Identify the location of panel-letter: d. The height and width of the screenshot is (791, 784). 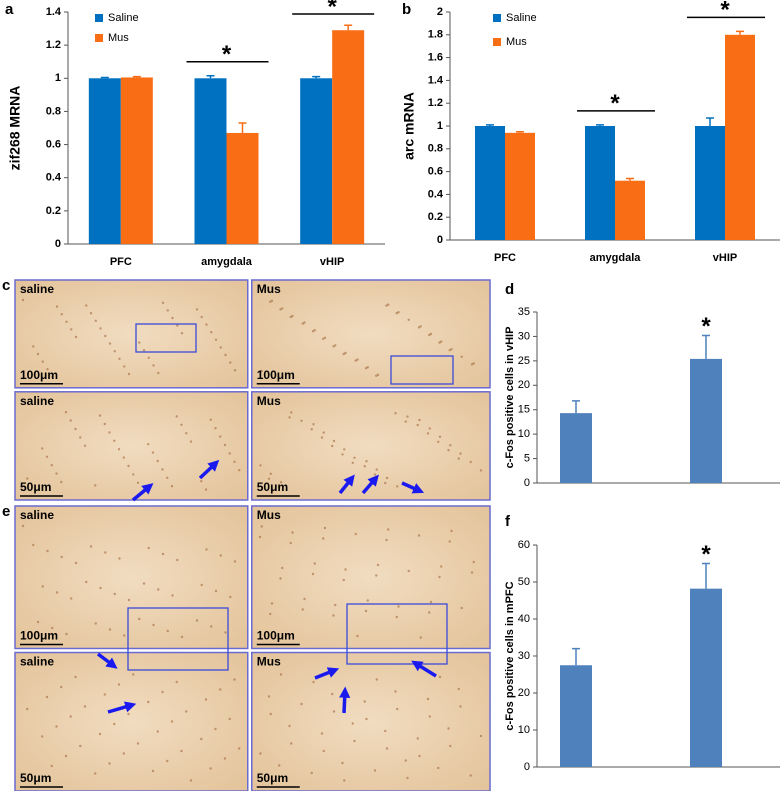
(509, 289).